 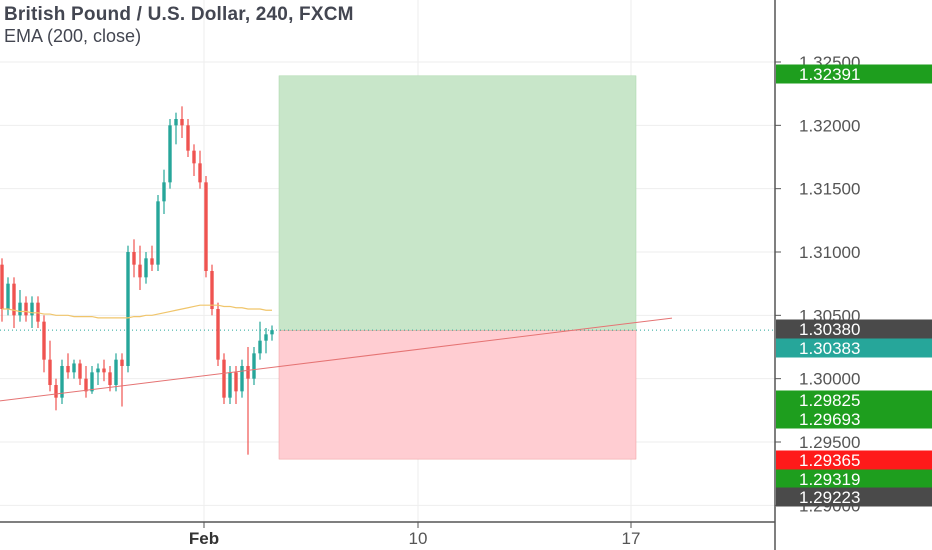 What do you see at coordinates (829, 348) in the screenshot?
I see `price-label-text: 1.30383` at bounding box center [829, 348].